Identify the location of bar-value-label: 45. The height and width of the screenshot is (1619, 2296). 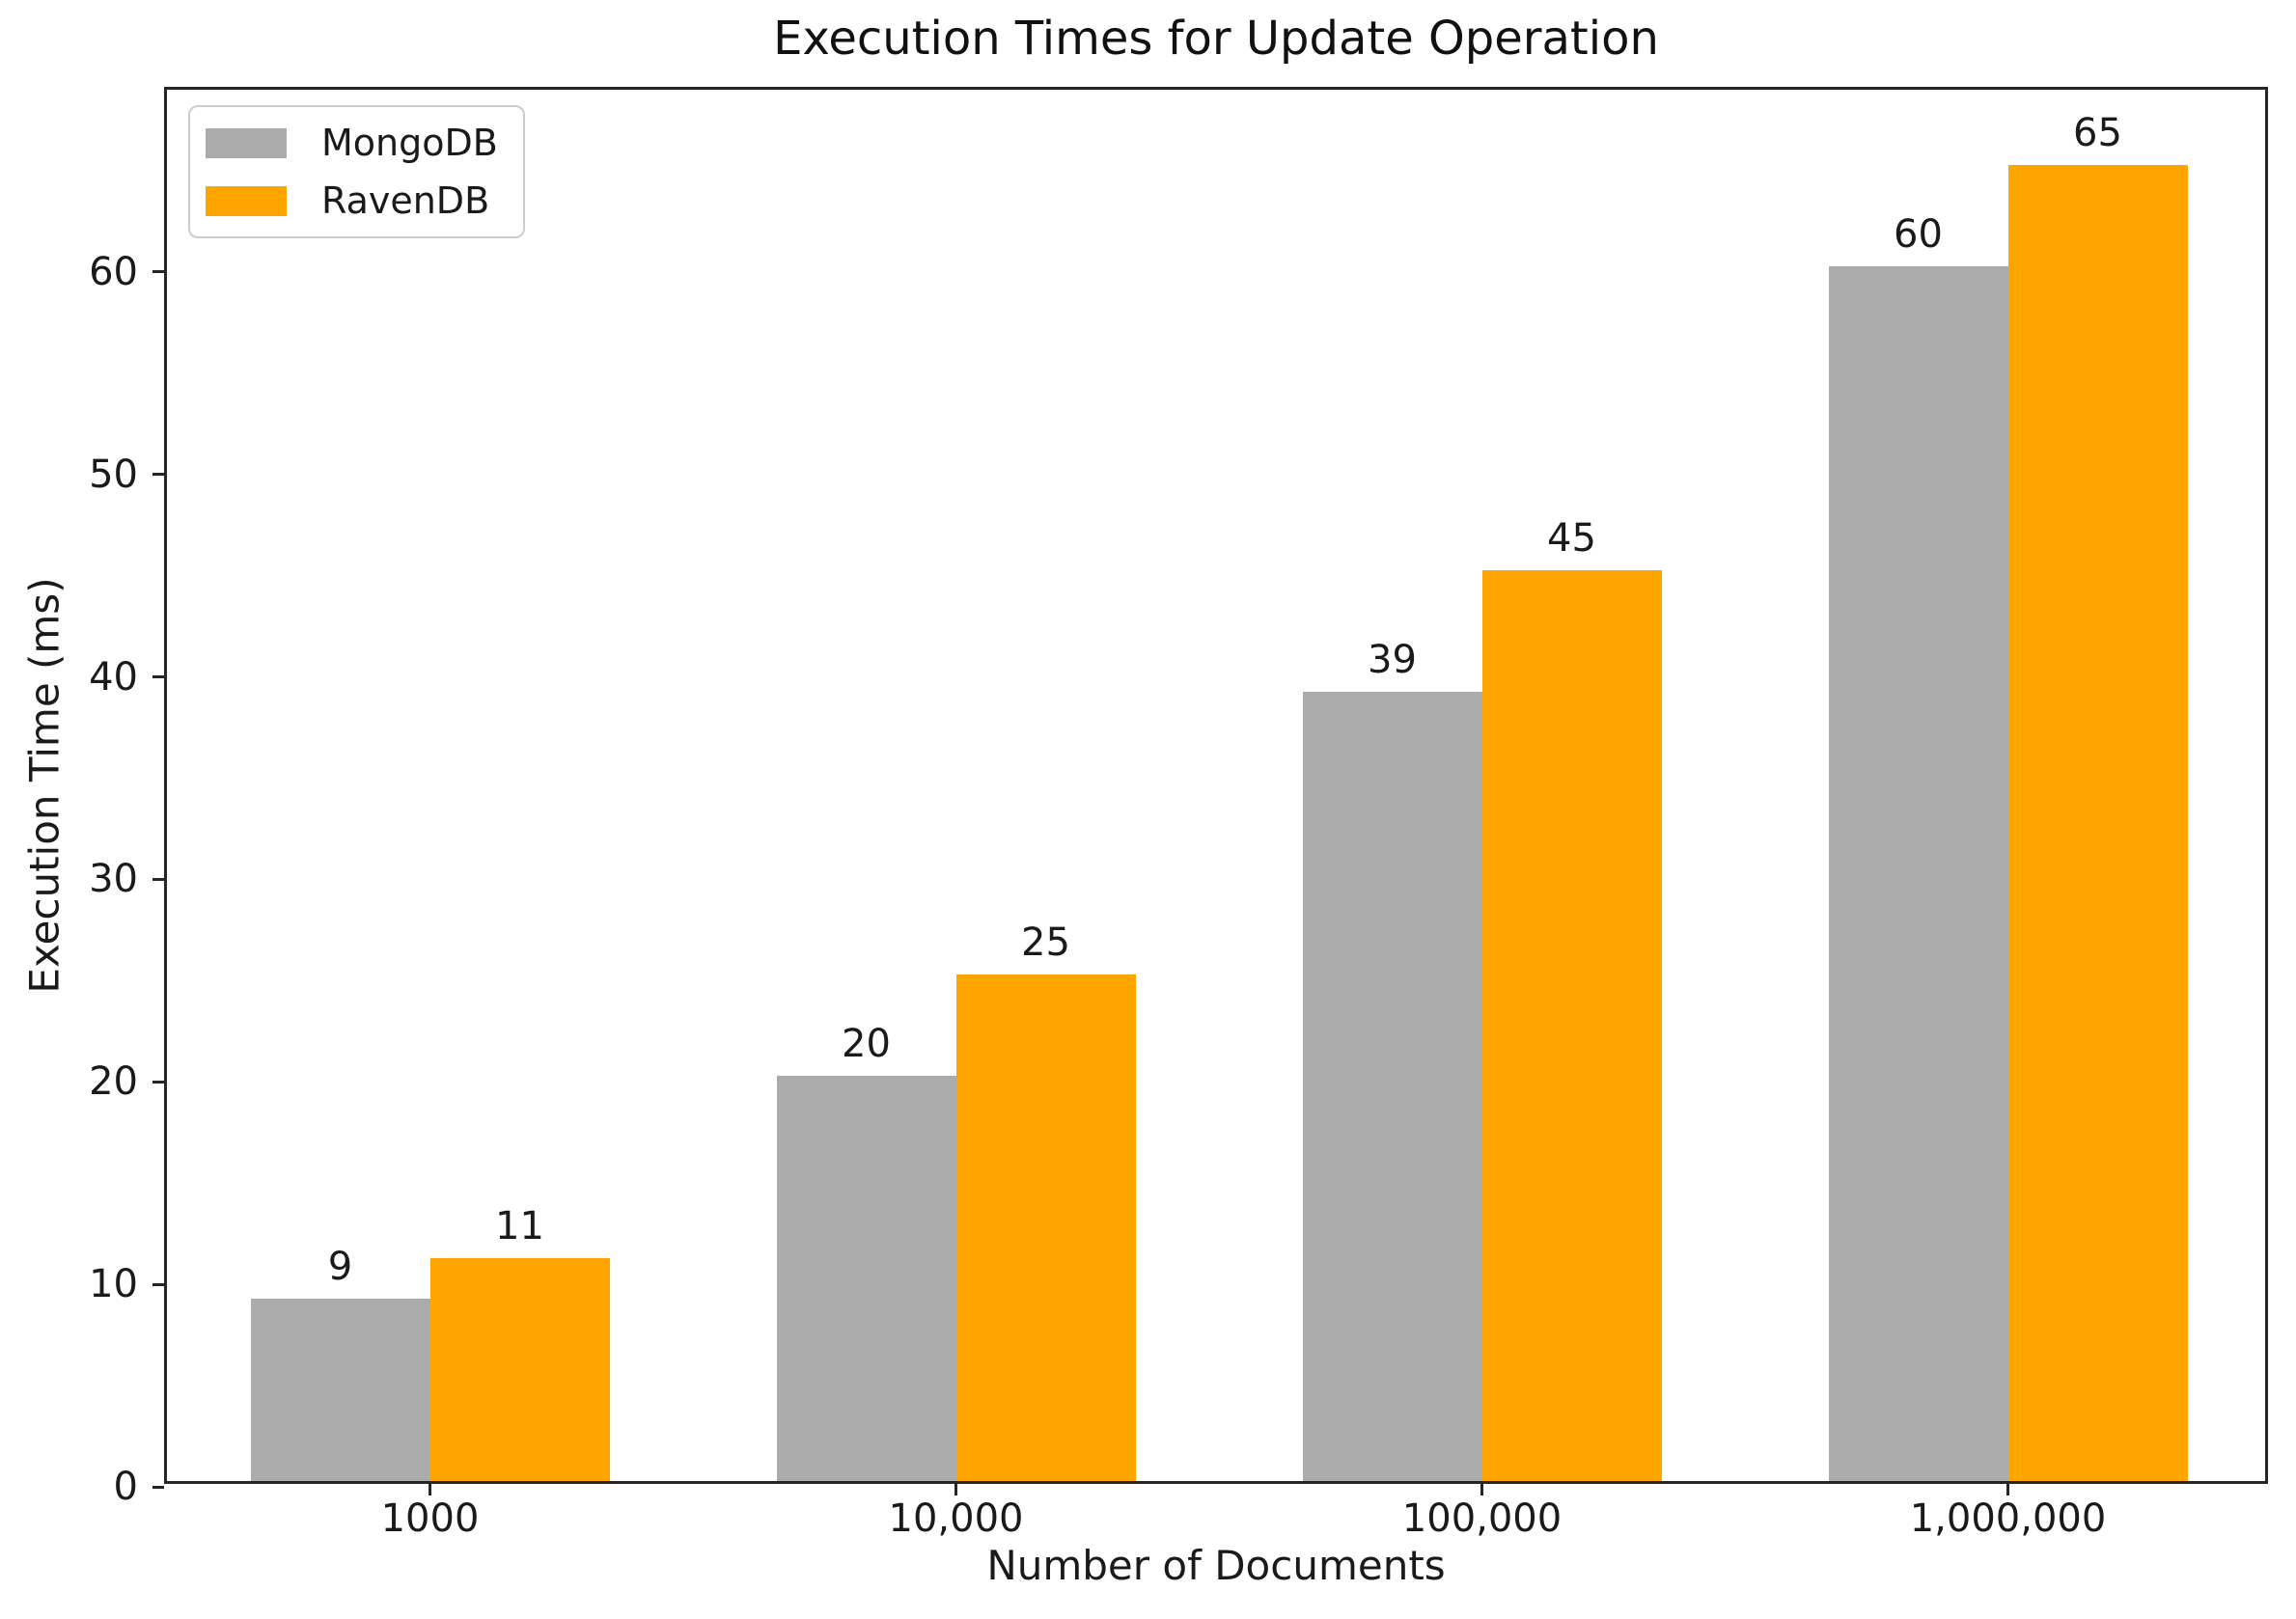
(1571, 538).